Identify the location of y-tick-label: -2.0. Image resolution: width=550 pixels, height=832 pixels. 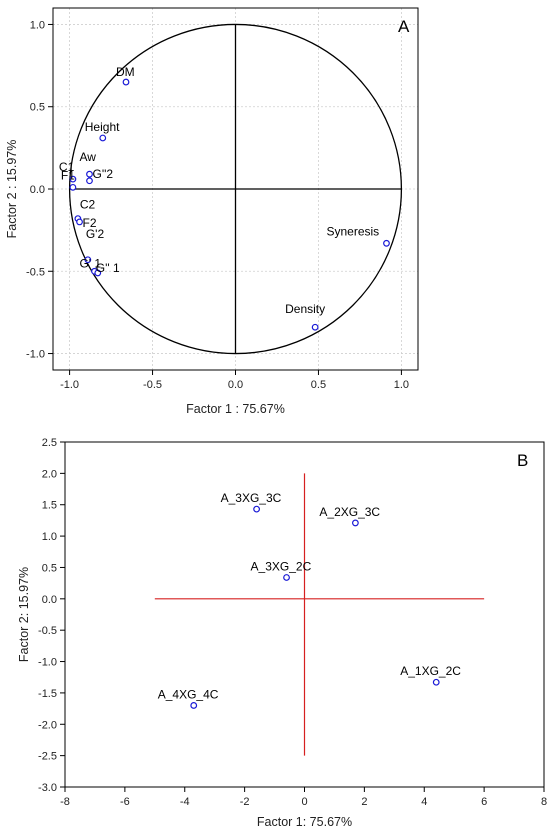
(47, 725).